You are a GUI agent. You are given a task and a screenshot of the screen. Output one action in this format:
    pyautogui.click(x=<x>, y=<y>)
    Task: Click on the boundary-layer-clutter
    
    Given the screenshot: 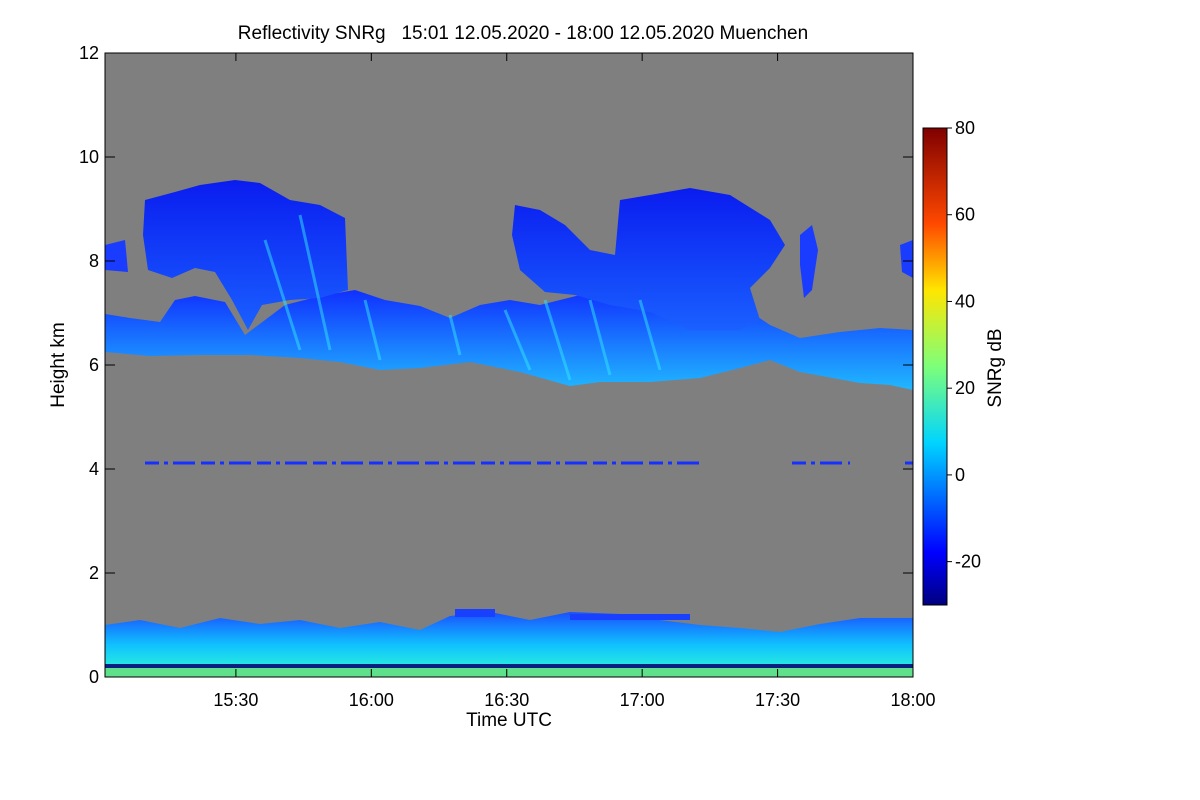 What is the action you would take?
    pyautogui.click(x=509, y=644)
    